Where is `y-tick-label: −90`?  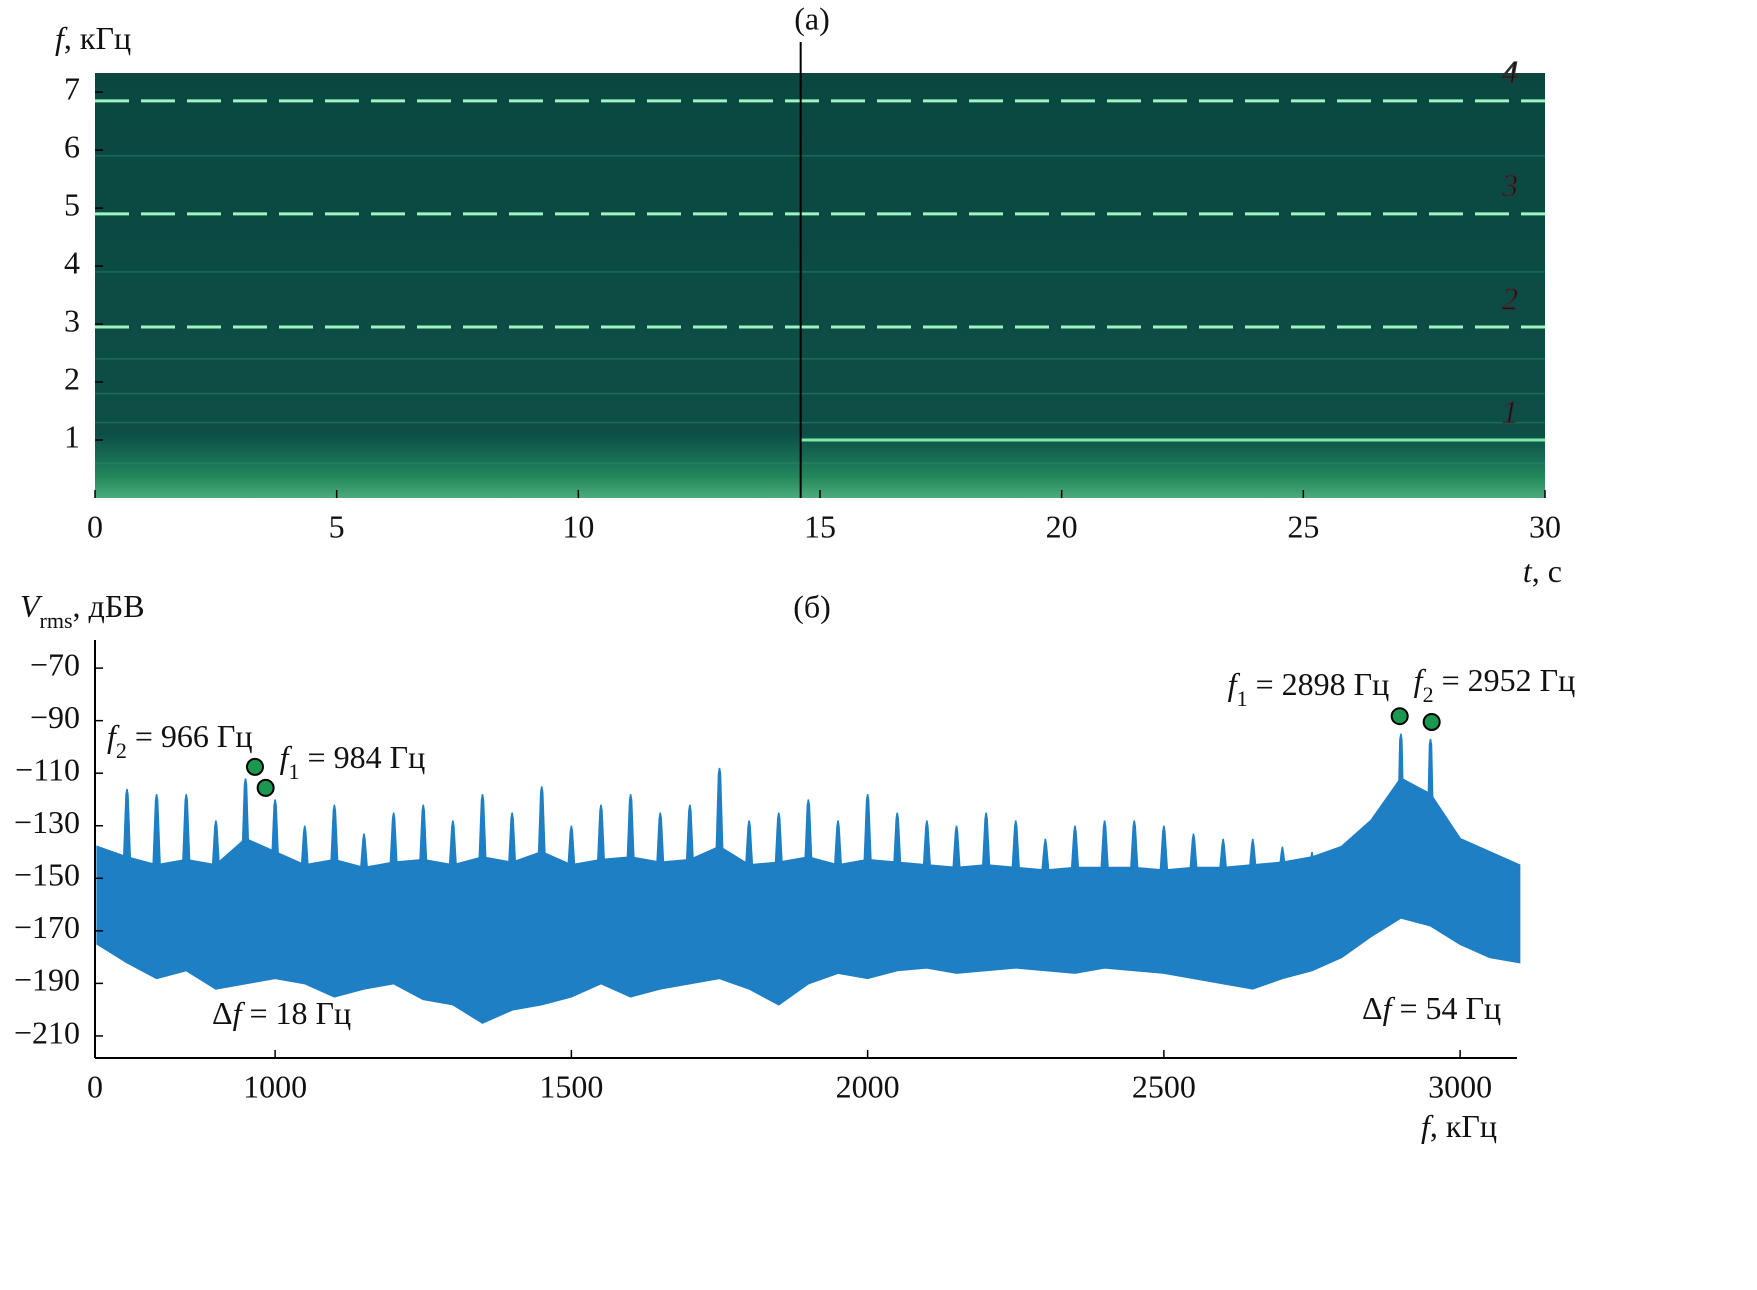 y-tick-label: −90 is located at coordinates (55, 717).